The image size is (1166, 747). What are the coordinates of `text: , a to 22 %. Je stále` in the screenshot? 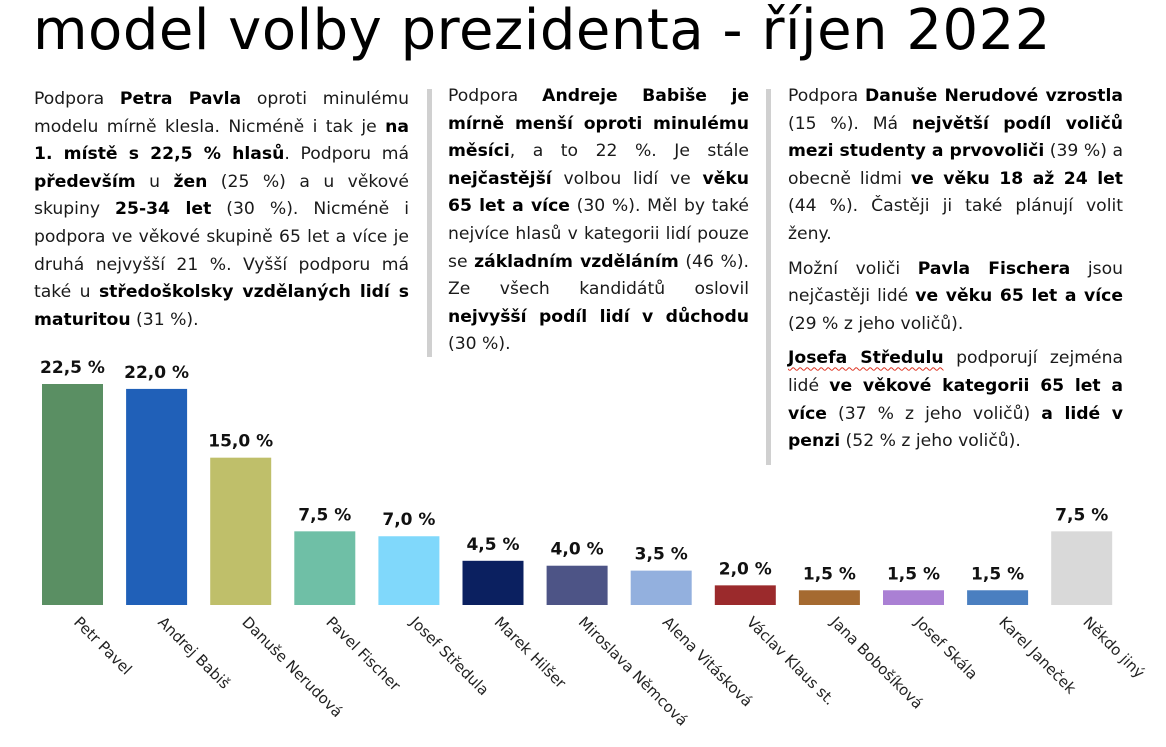 It's located at (629, 151).